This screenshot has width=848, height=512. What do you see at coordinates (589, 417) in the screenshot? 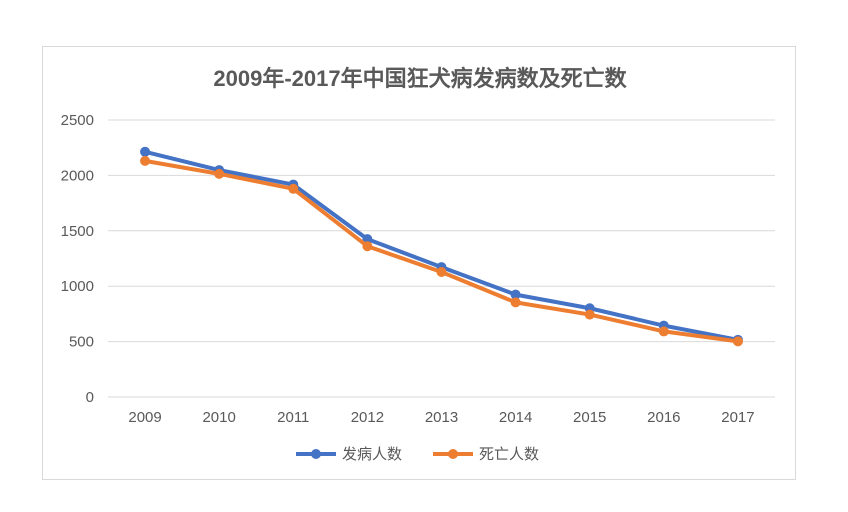
I see `x-tick-label: 2015` at bounding box center [589, 417].